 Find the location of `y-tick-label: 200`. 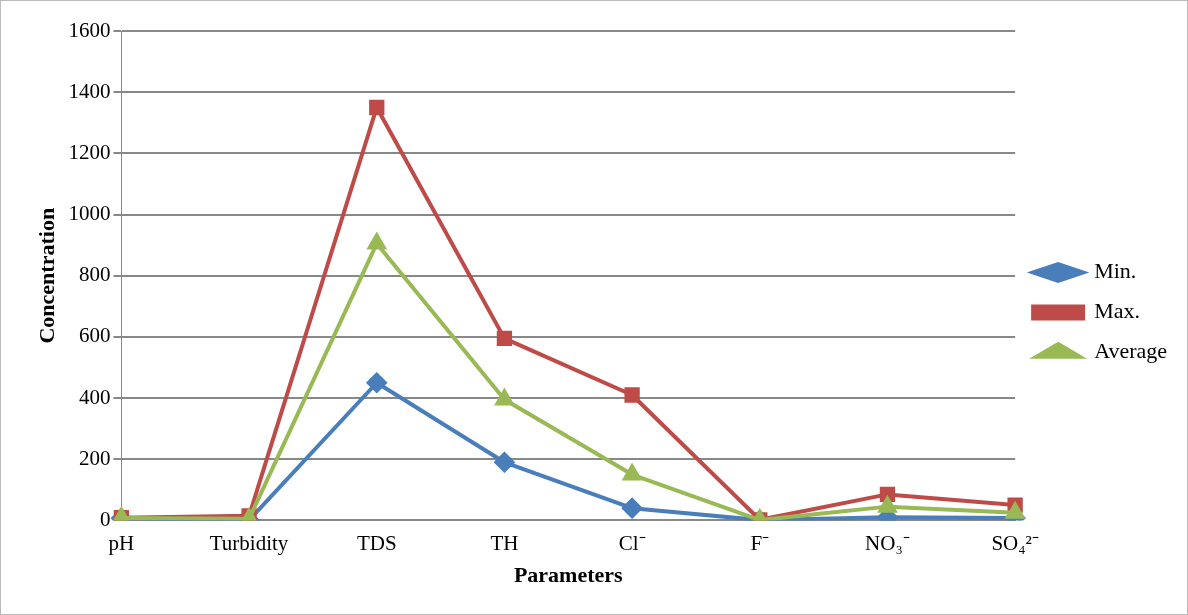

y-tick-label: 200 is located at coordinates (94, 457).